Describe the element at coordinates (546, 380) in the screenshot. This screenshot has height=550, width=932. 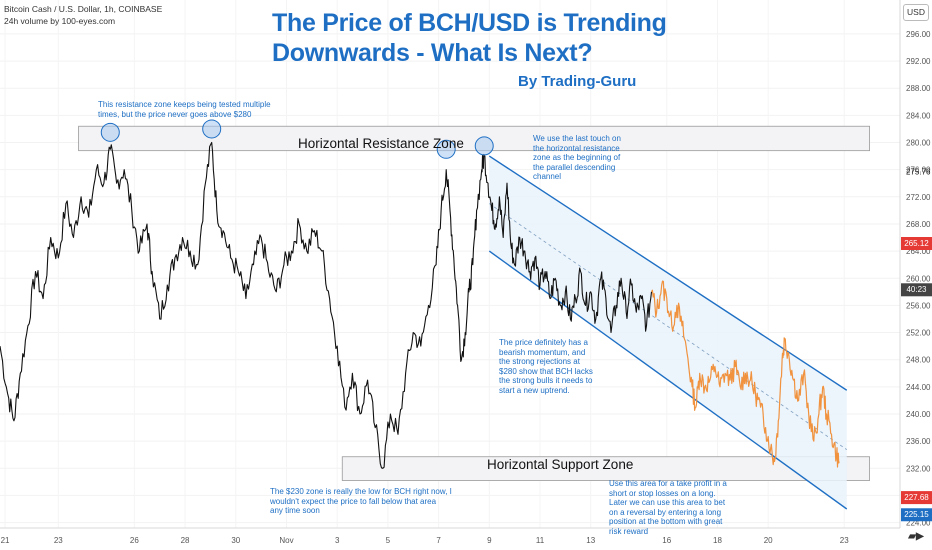
I see `momentum-note-line: the strong bulls it needs to` at that location.